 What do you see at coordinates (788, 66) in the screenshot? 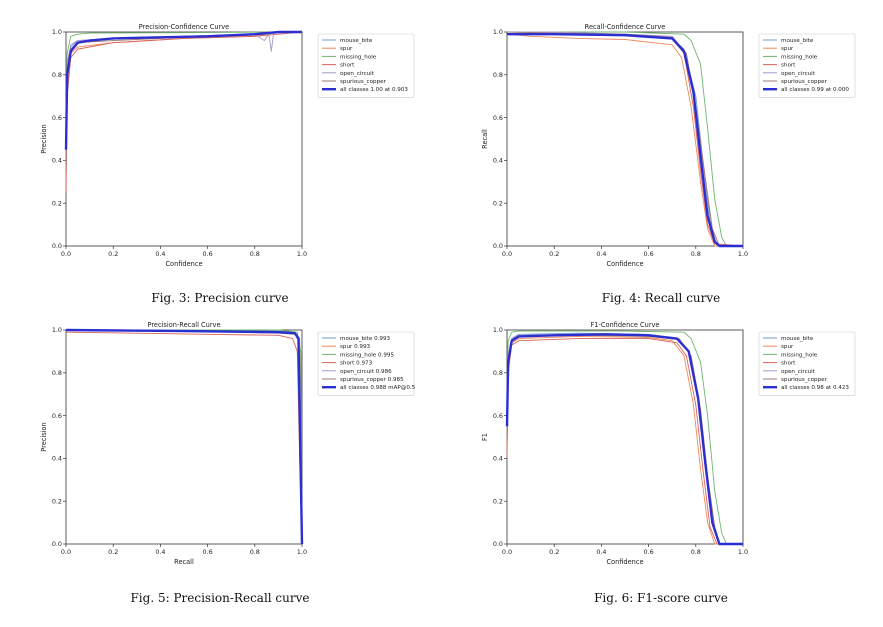
I see `recall-confidence-legend-label: short` at bounding box center [788, 66].